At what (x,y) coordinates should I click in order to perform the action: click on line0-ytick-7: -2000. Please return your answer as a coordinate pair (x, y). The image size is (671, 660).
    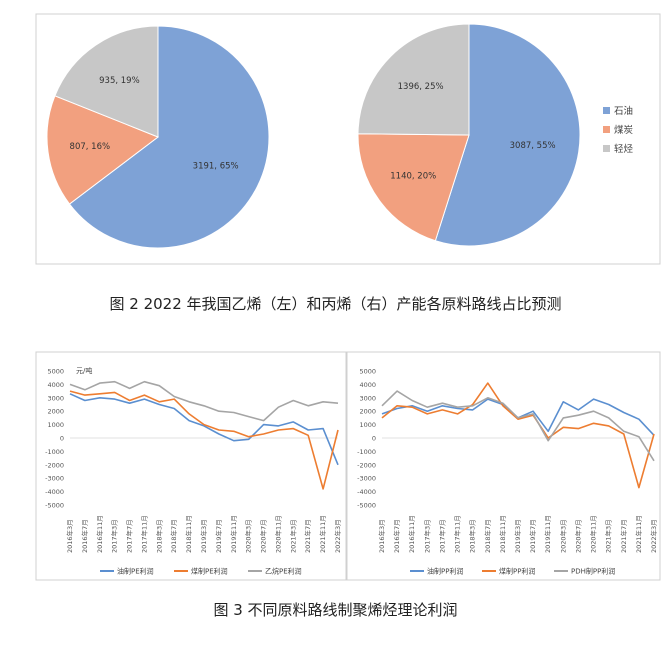
    Looking at the image, I should click on (54, 465).